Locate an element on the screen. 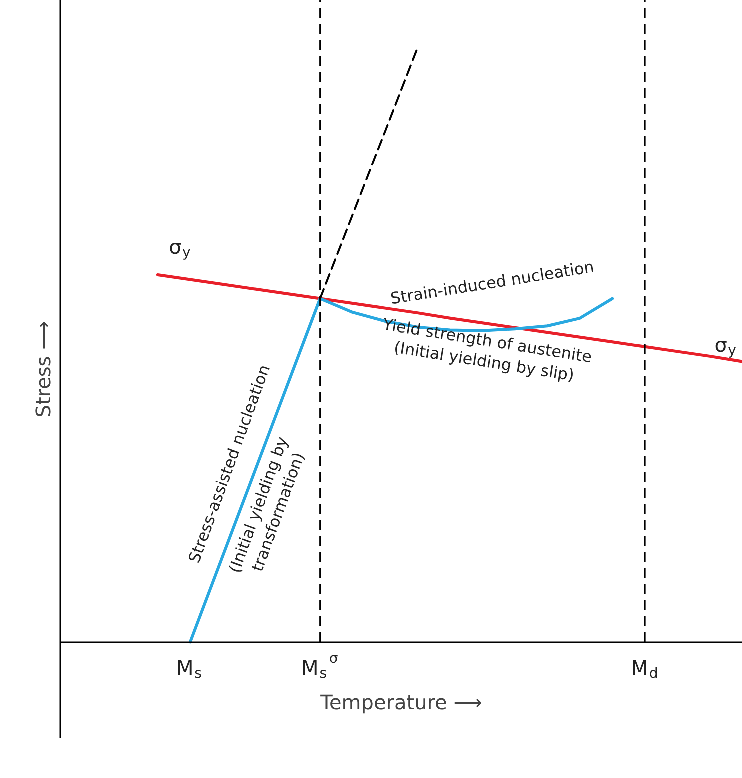 This screenshot has width=742, height=778. x-axis-title: Temperature ⟶ is located at coordinates (401, 702).